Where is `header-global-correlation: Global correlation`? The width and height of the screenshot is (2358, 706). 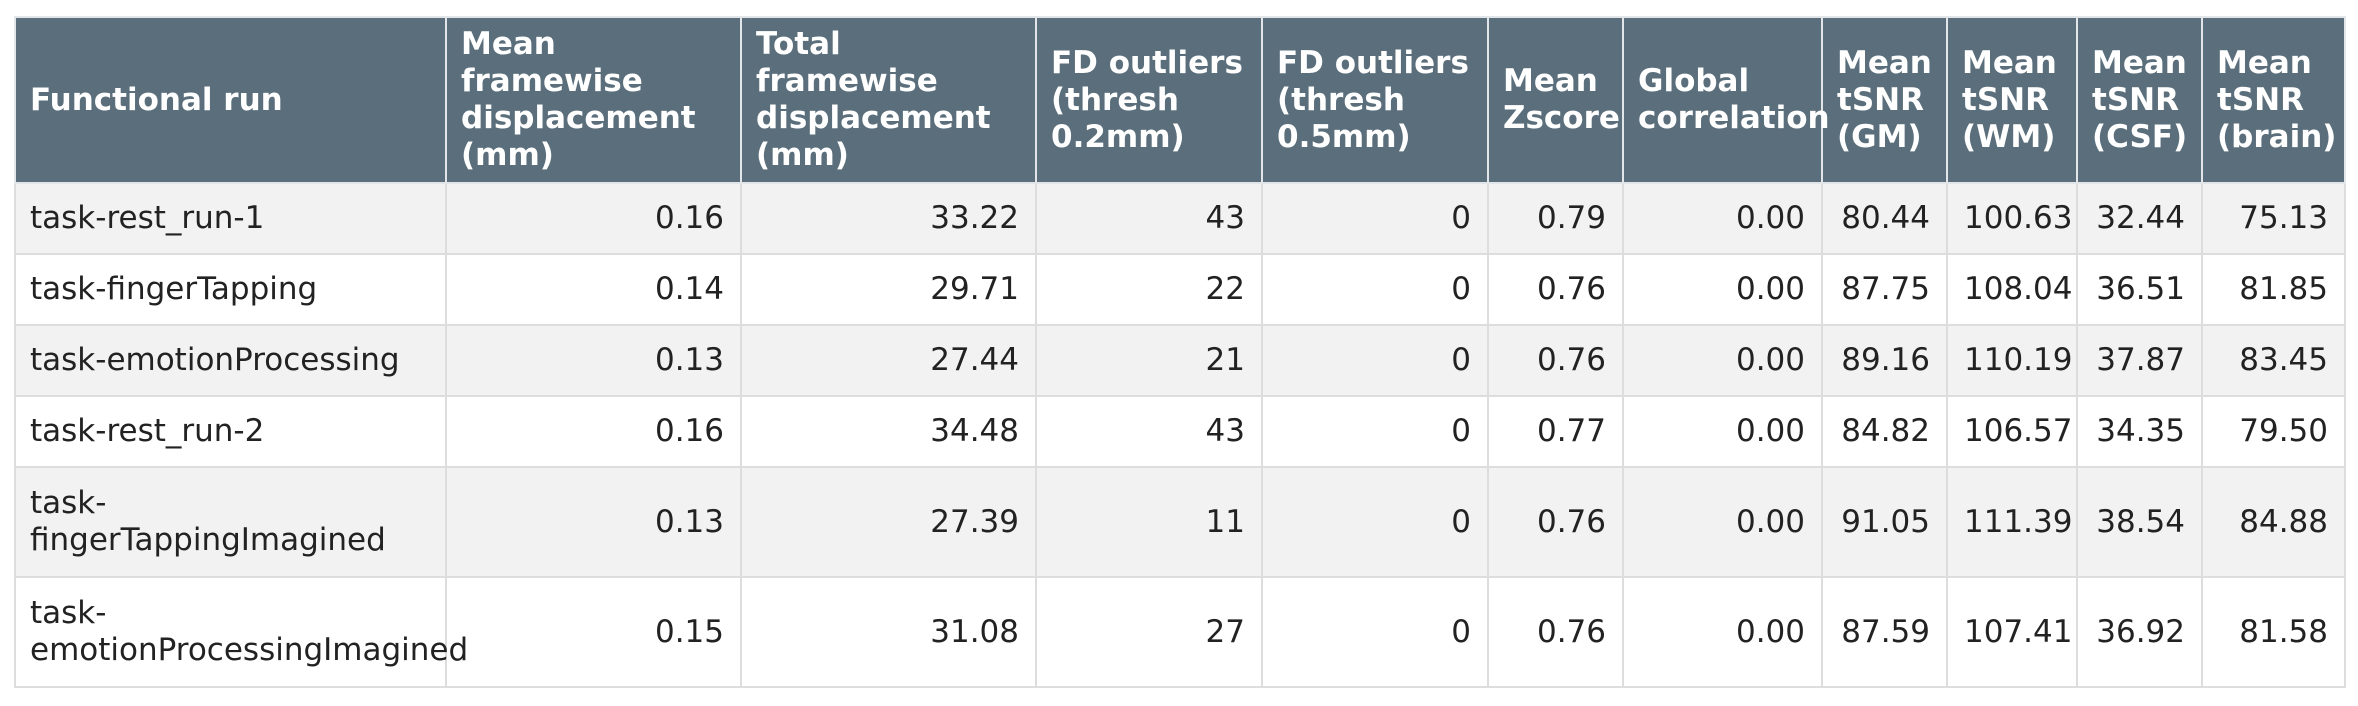 header-global-correlation: Global correlation is located at coordinates (1726, 100).